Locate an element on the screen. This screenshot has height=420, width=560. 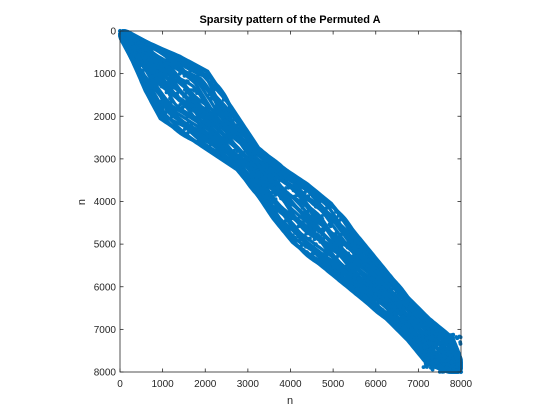
x-tick-label: 5000 is located at coordinates (333, 384).